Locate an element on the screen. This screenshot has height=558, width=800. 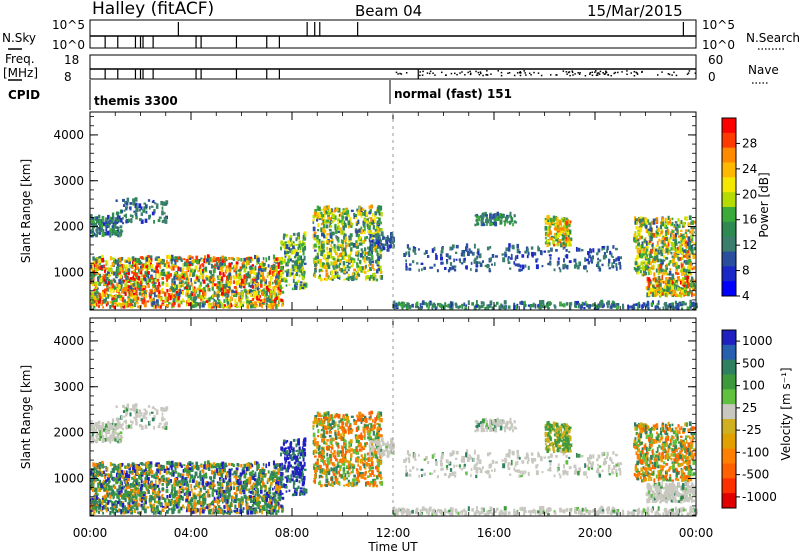
nsky-tick-top-right: 10^5 is located at coordinates (718, 25).